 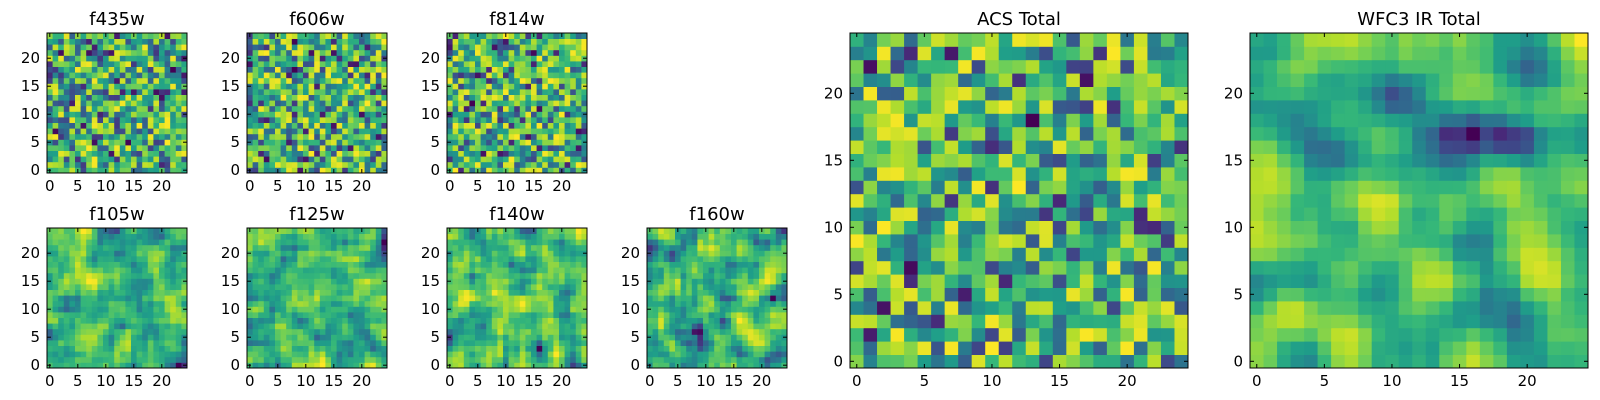 I want to click on y-tick-label: 10, so click(x=230, y=309).